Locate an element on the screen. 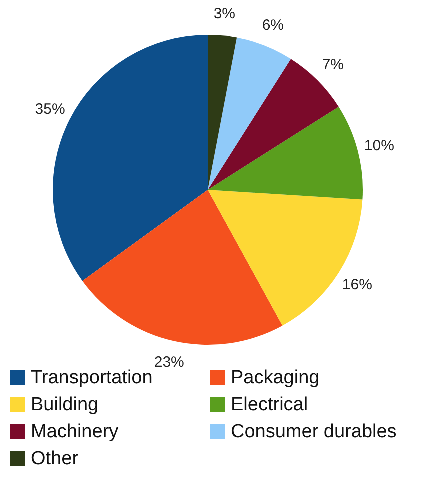 The width and height of the screenshot is (421, 493). legend-label: Building is located at coordinates (65, 405).